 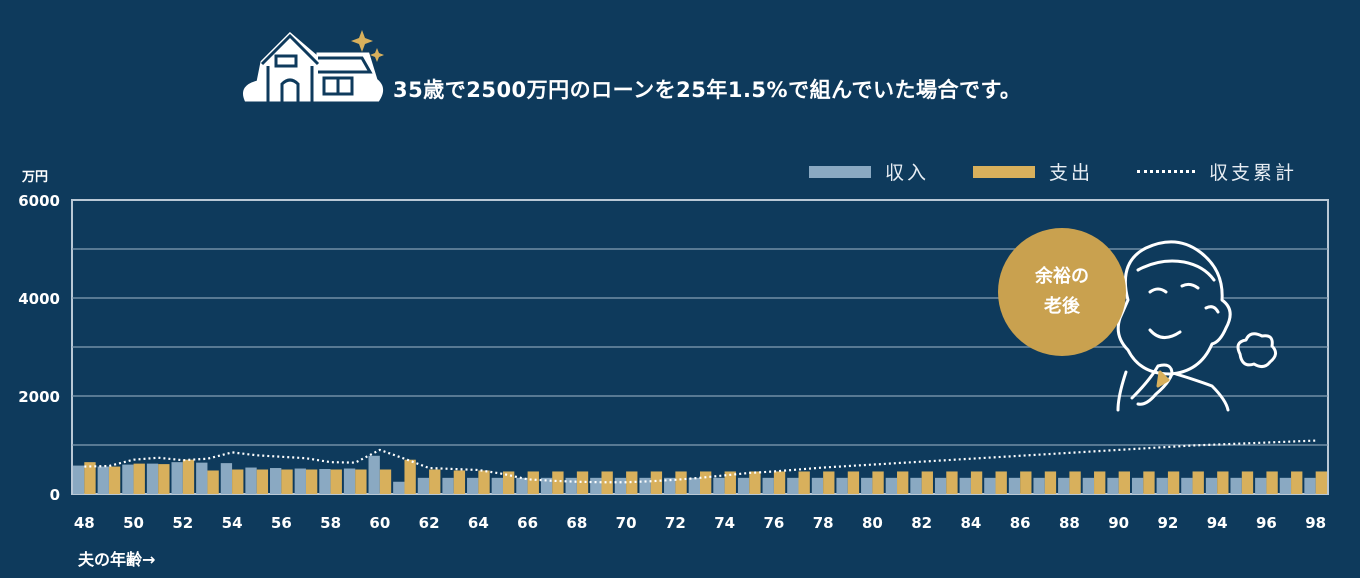 What do you see at coordinates (1004, 171) in the screenshot?
I see `legend-expense-swatch` at bounding box center [1004, 171].